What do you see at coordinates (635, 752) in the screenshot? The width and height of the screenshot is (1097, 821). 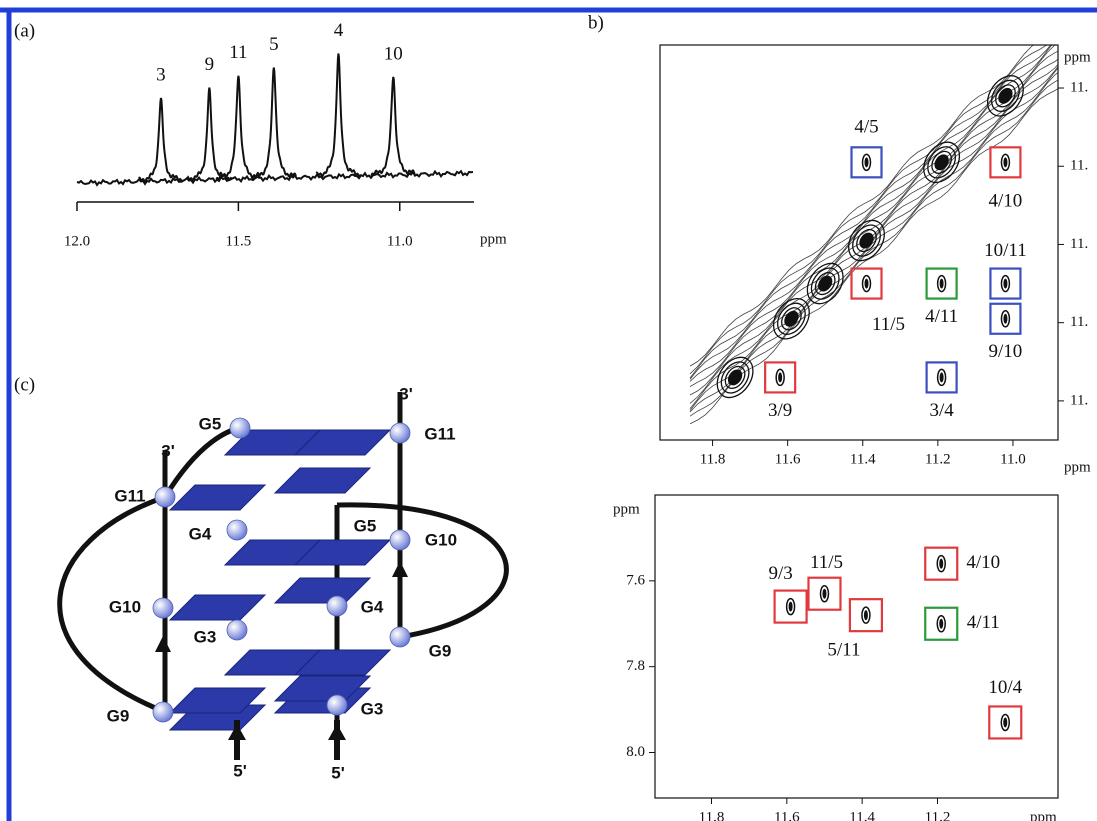 I see `y-tick-label: 8.0` at bounding box center [635, 752].